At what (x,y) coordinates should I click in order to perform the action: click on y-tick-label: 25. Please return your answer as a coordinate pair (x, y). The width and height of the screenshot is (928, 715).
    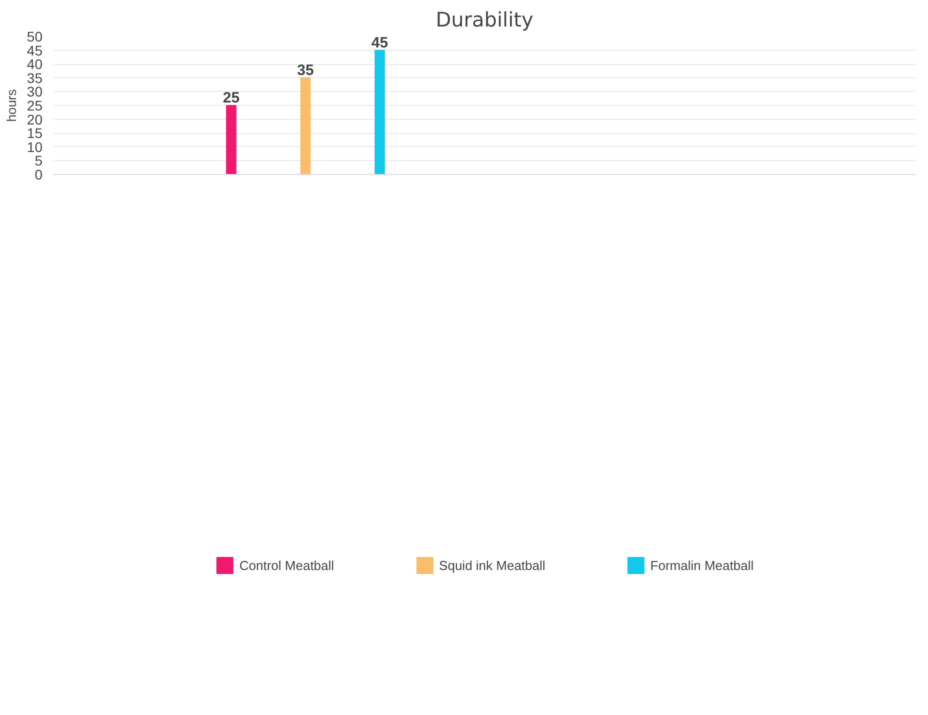
    Looking at the image, I should click on (34, 106).